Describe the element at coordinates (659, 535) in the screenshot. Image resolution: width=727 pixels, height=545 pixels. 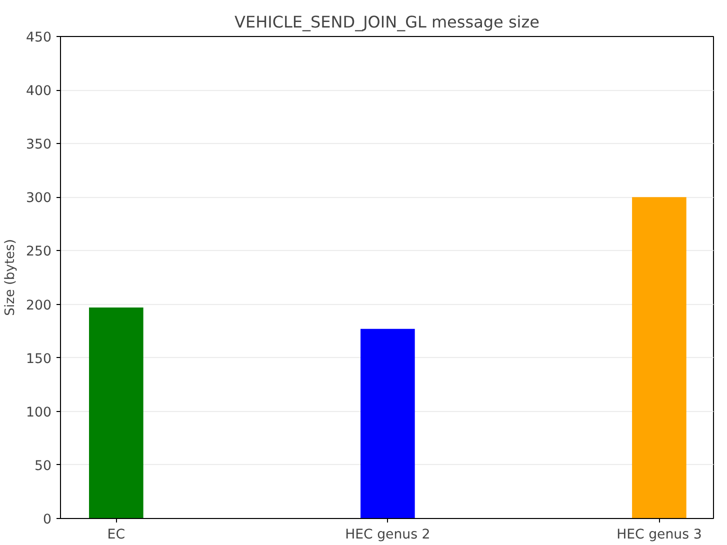
I see `x-tick-label: HEC genus 3` at that location.